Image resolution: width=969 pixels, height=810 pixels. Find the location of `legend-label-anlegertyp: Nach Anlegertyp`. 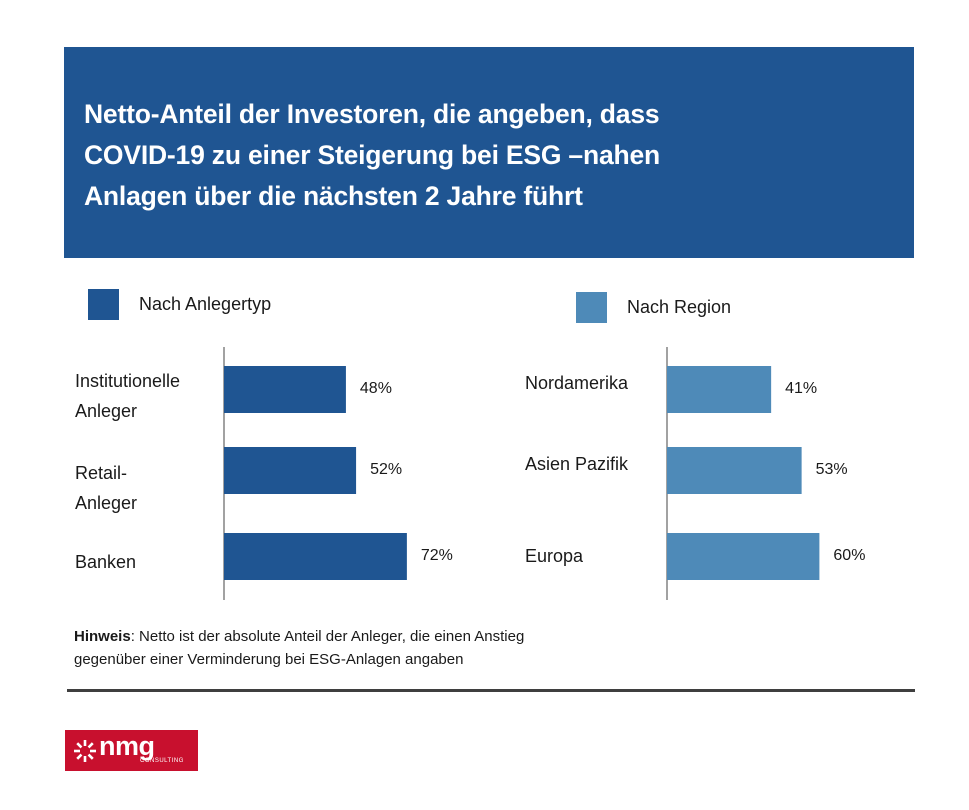

legend-label-anlegertyp: Nach Anlegertyp is located at coordinates (205, 304).